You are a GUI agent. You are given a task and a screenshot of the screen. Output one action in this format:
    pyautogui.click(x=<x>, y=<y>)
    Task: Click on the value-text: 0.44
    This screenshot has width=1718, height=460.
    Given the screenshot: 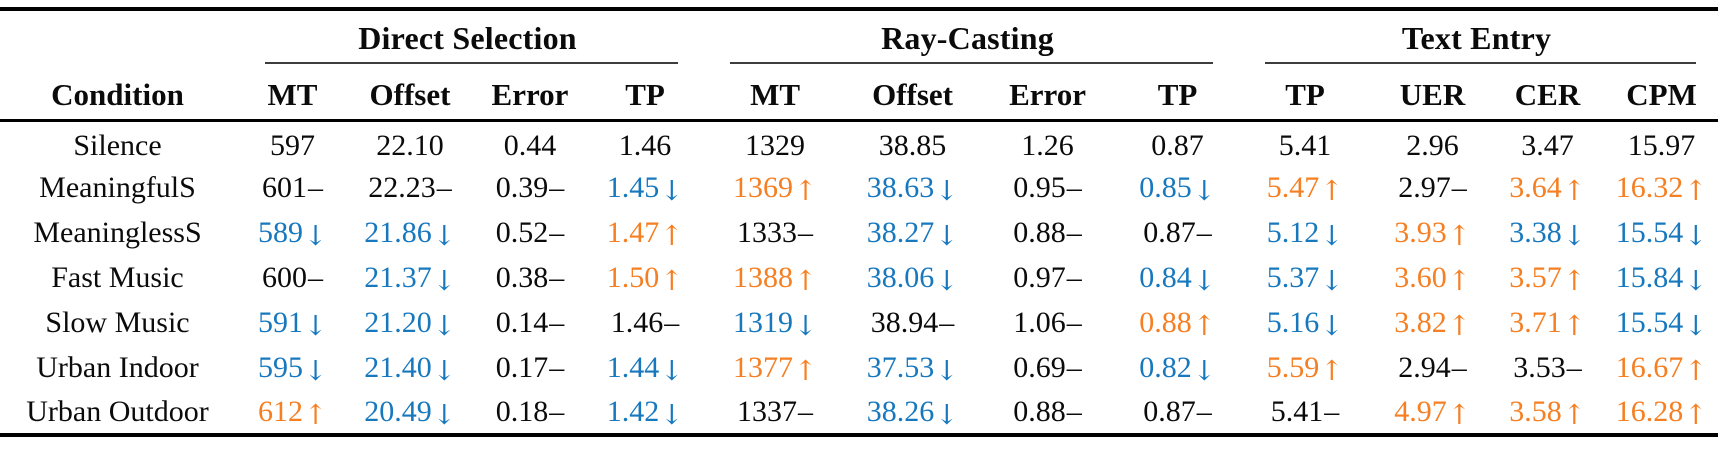 What is the action you would take?
    pyautogui.click(x=530, y=146)
    